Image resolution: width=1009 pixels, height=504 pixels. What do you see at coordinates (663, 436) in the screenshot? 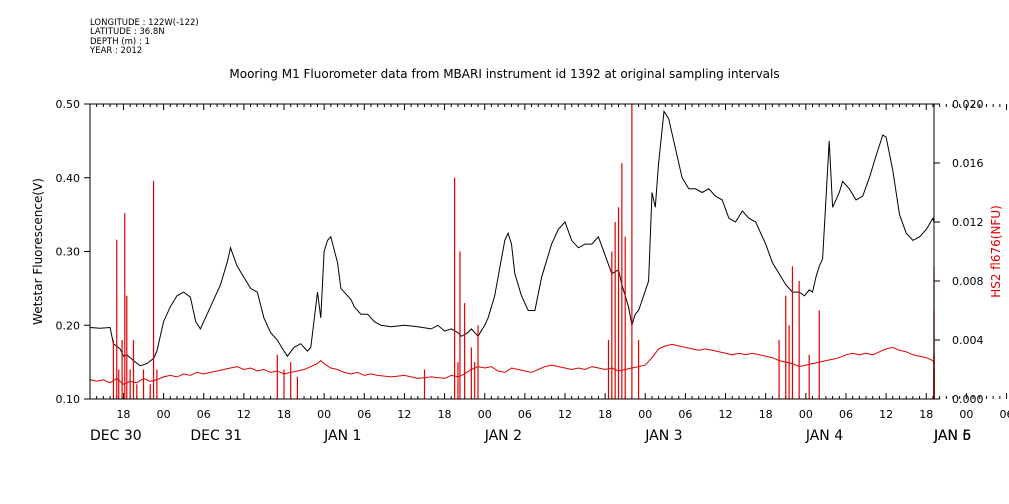
I see `x-day-label: JAN 3` at bounding box center [663, 436].